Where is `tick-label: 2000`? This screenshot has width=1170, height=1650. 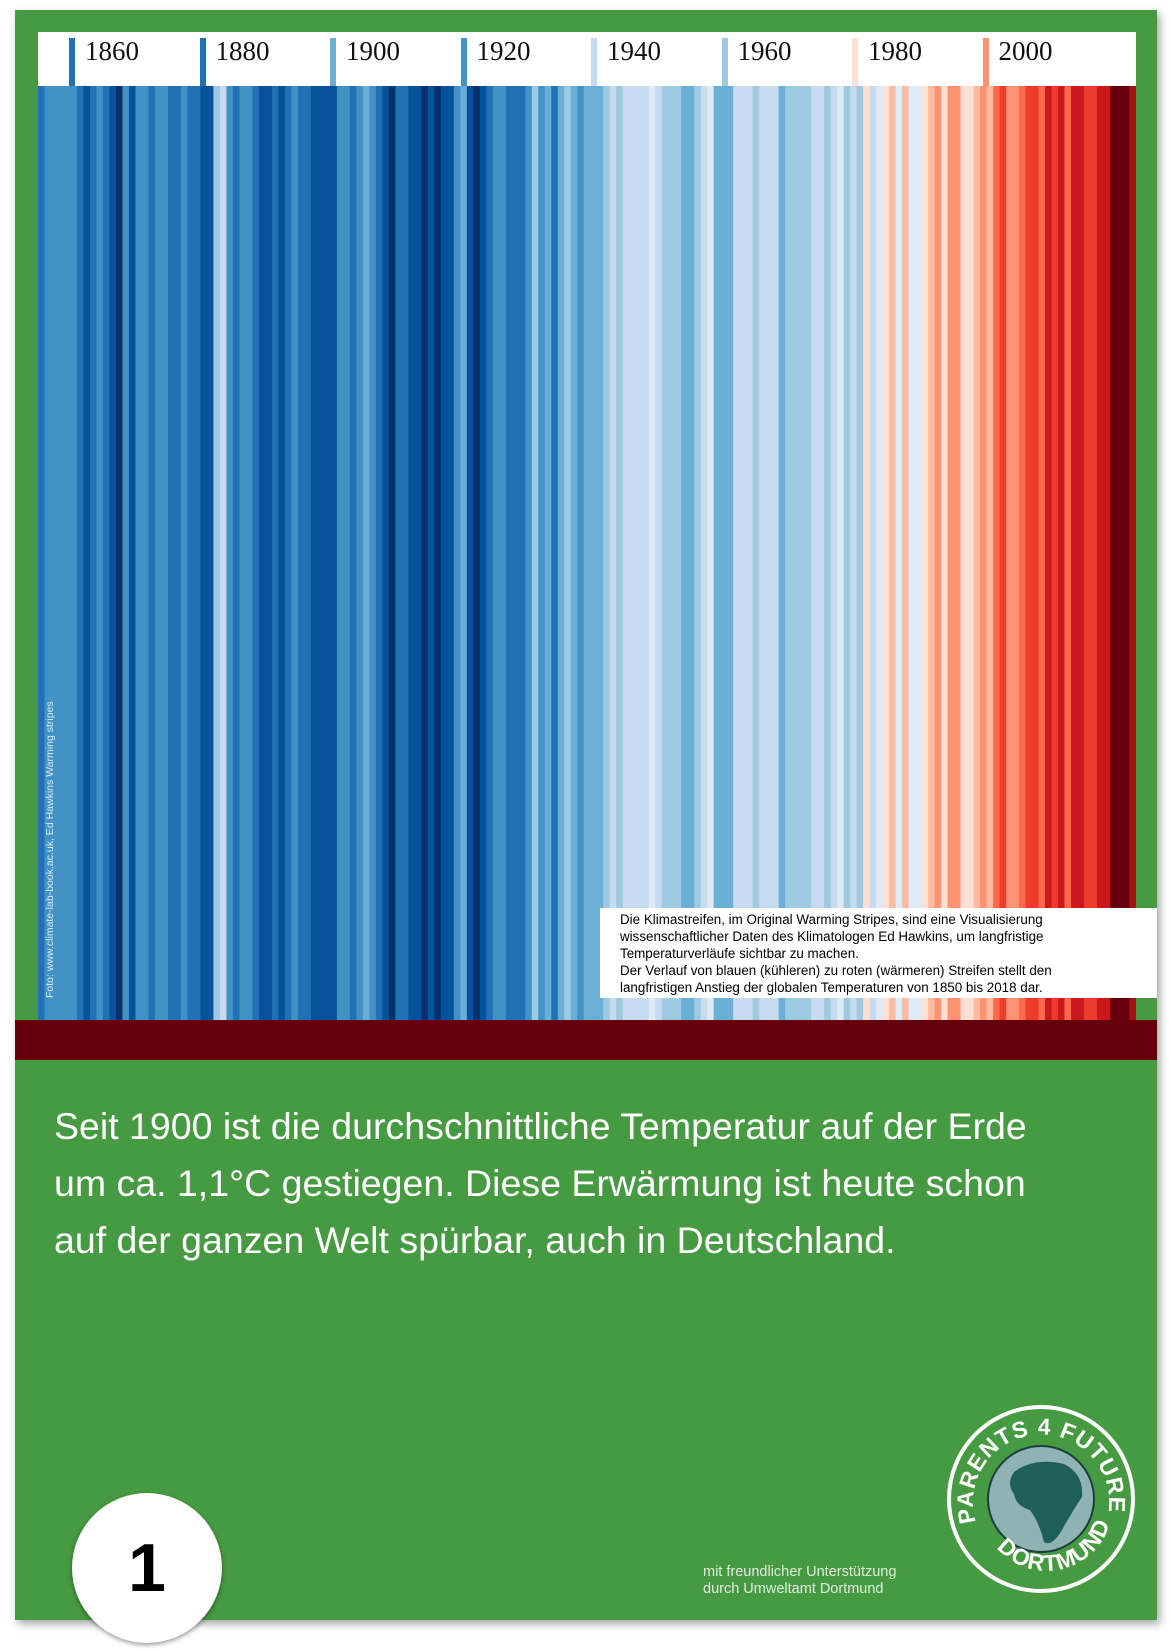 tick-label: 2000 is located at coordinates (1025, 51).